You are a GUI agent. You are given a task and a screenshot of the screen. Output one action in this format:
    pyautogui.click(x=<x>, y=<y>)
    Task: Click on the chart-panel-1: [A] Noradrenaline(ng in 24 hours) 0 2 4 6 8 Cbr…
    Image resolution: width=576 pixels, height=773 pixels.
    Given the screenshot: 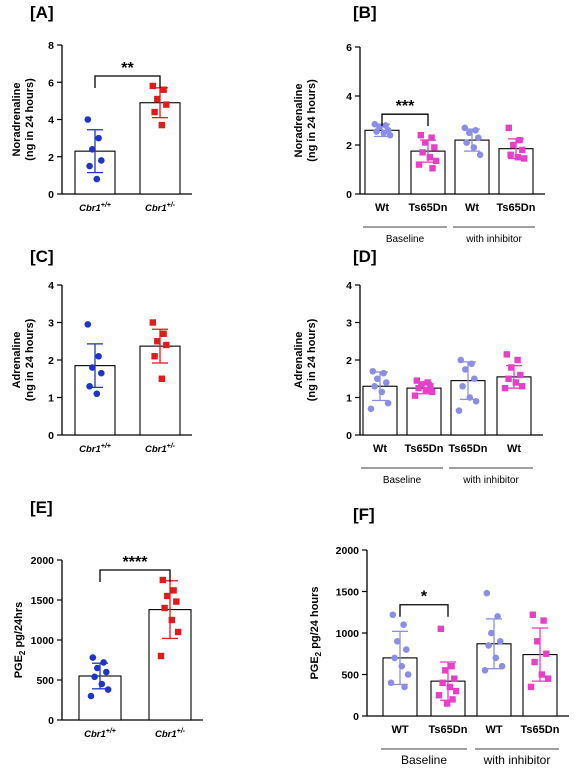 What is the action you would take?
    pyautogui.click(x=101, y=108)
    